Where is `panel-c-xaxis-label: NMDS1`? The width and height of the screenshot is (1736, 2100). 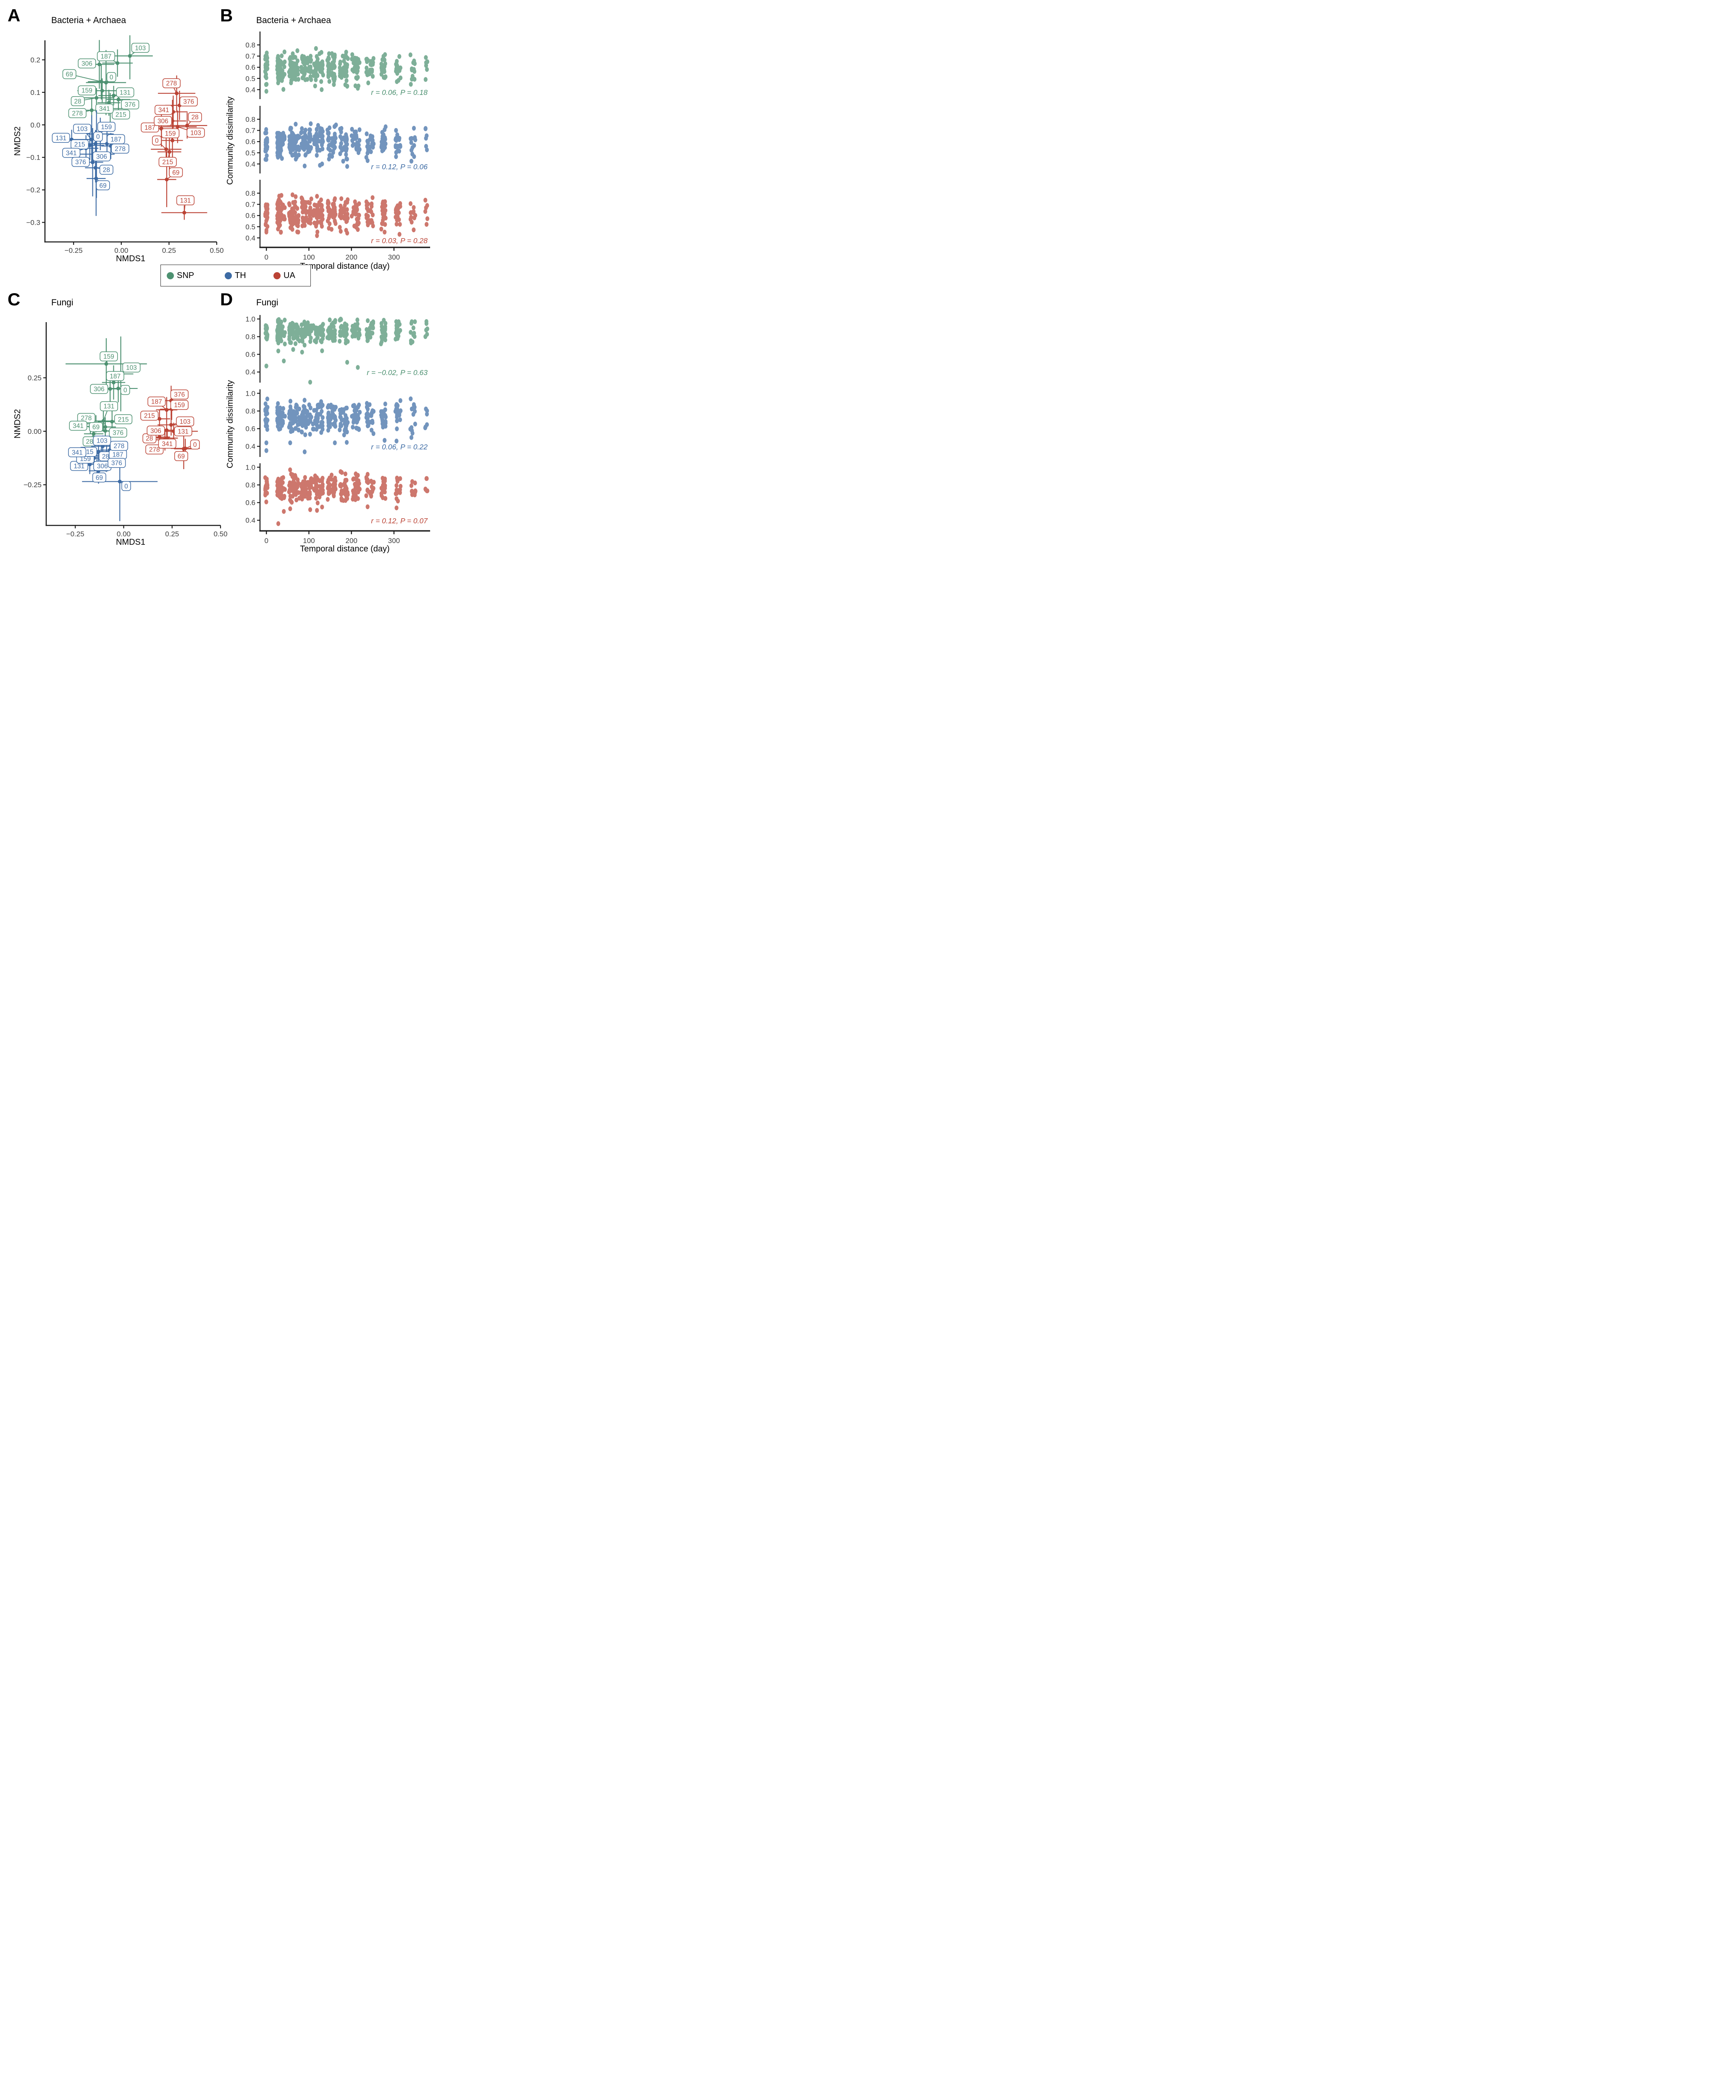 panel-c-xaxis-label: NMDS1 is located at coordinates (130, 542).